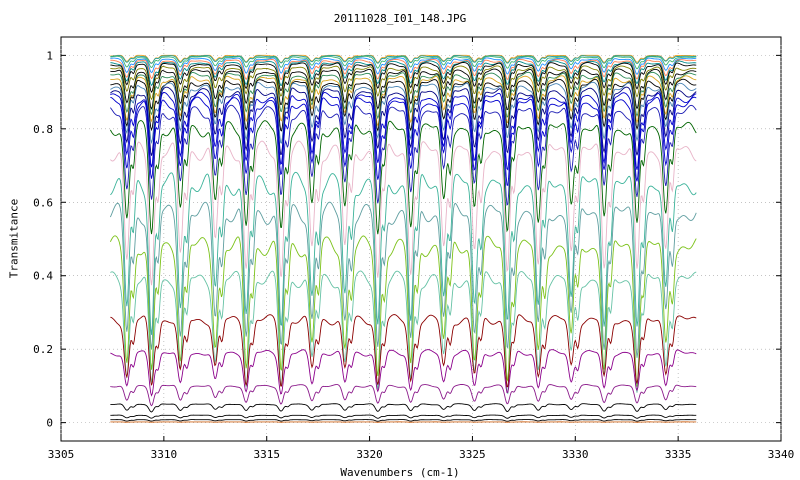  What do you see at coordinates (49, 55) in the screenshot?
I see `y-tick-label: 1` at bounding box center [49, 55].